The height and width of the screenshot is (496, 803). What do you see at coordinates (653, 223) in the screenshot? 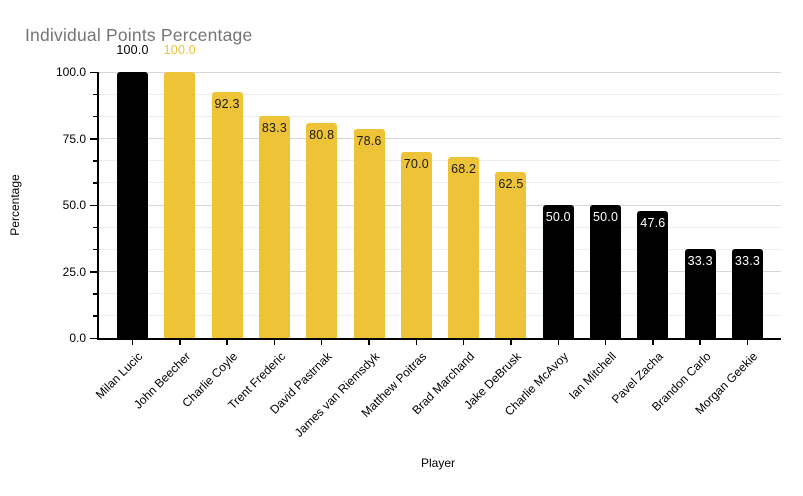
I see `bar-value-label: 47.6` at bounding box center [653, 223].